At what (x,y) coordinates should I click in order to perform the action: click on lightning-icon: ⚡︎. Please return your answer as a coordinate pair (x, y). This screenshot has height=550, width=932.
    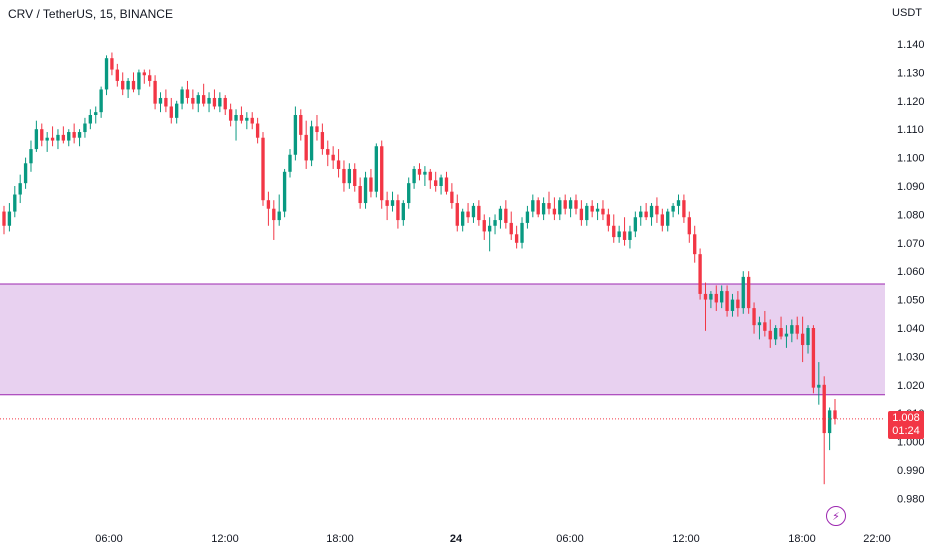
    Looking at the image, I should click on (836, 516).